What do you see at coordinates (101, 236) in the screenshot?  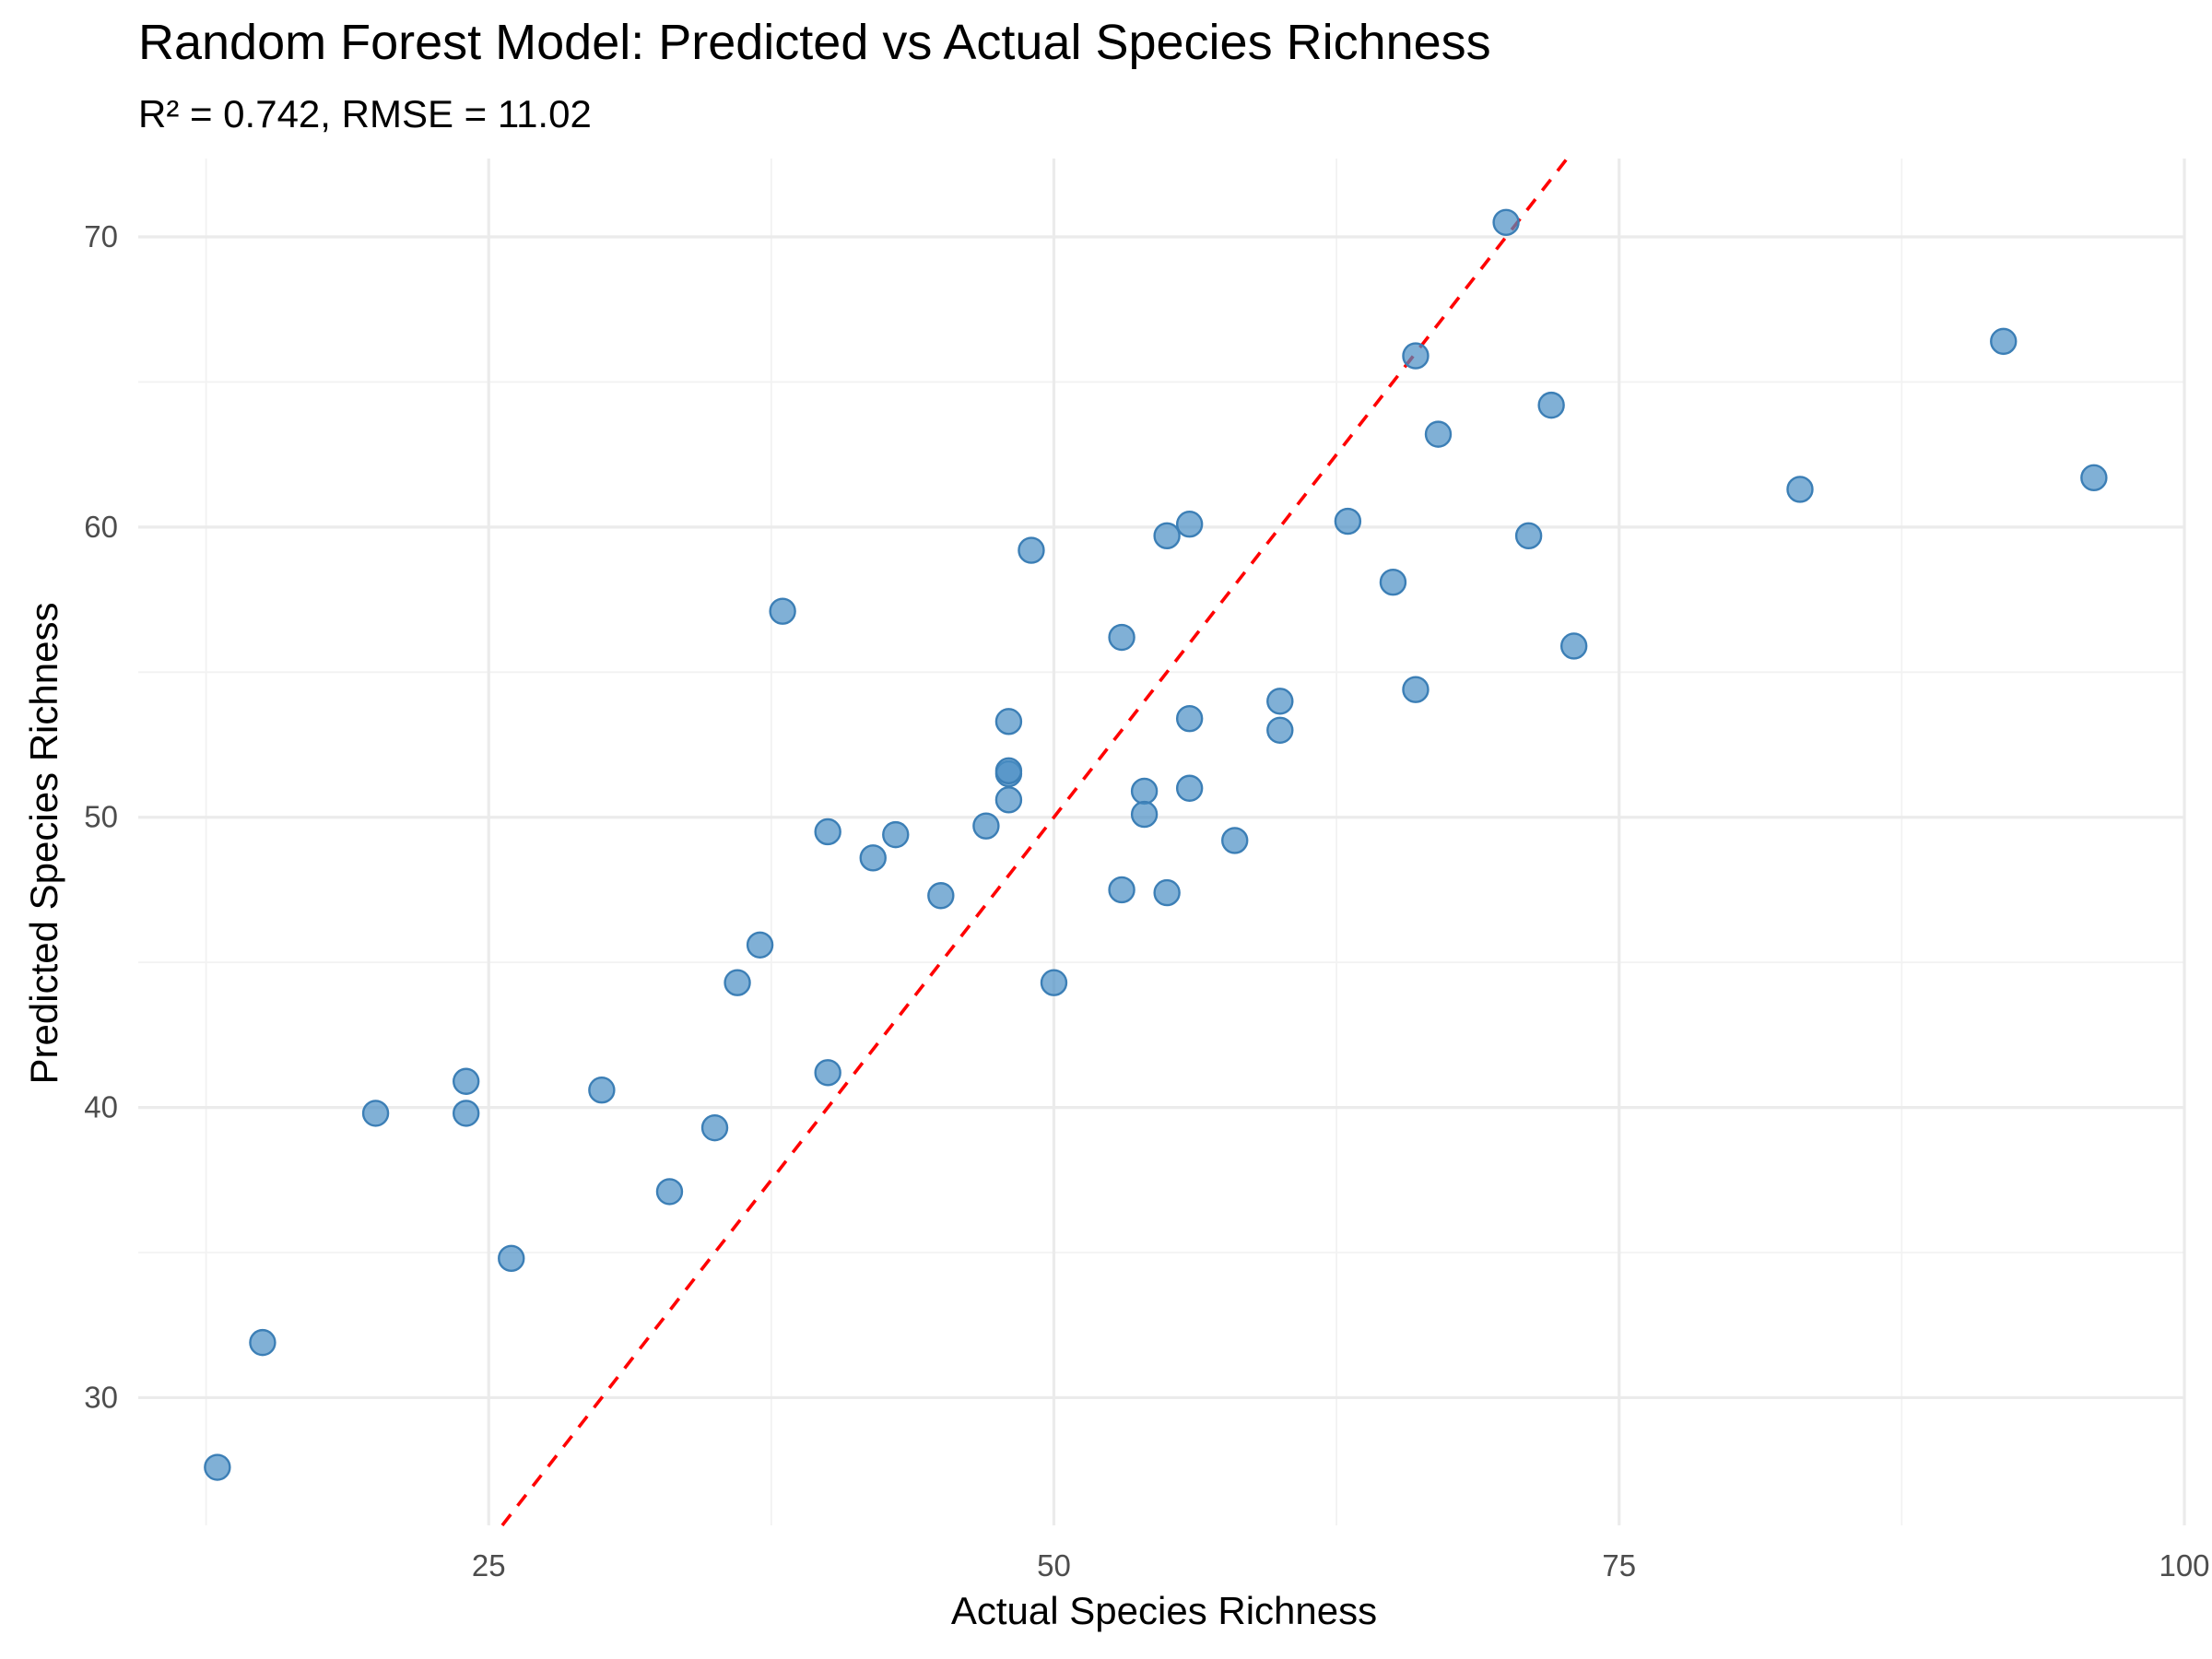 I see `y-tick-label-70: 70` at bounding box center [101, 236].